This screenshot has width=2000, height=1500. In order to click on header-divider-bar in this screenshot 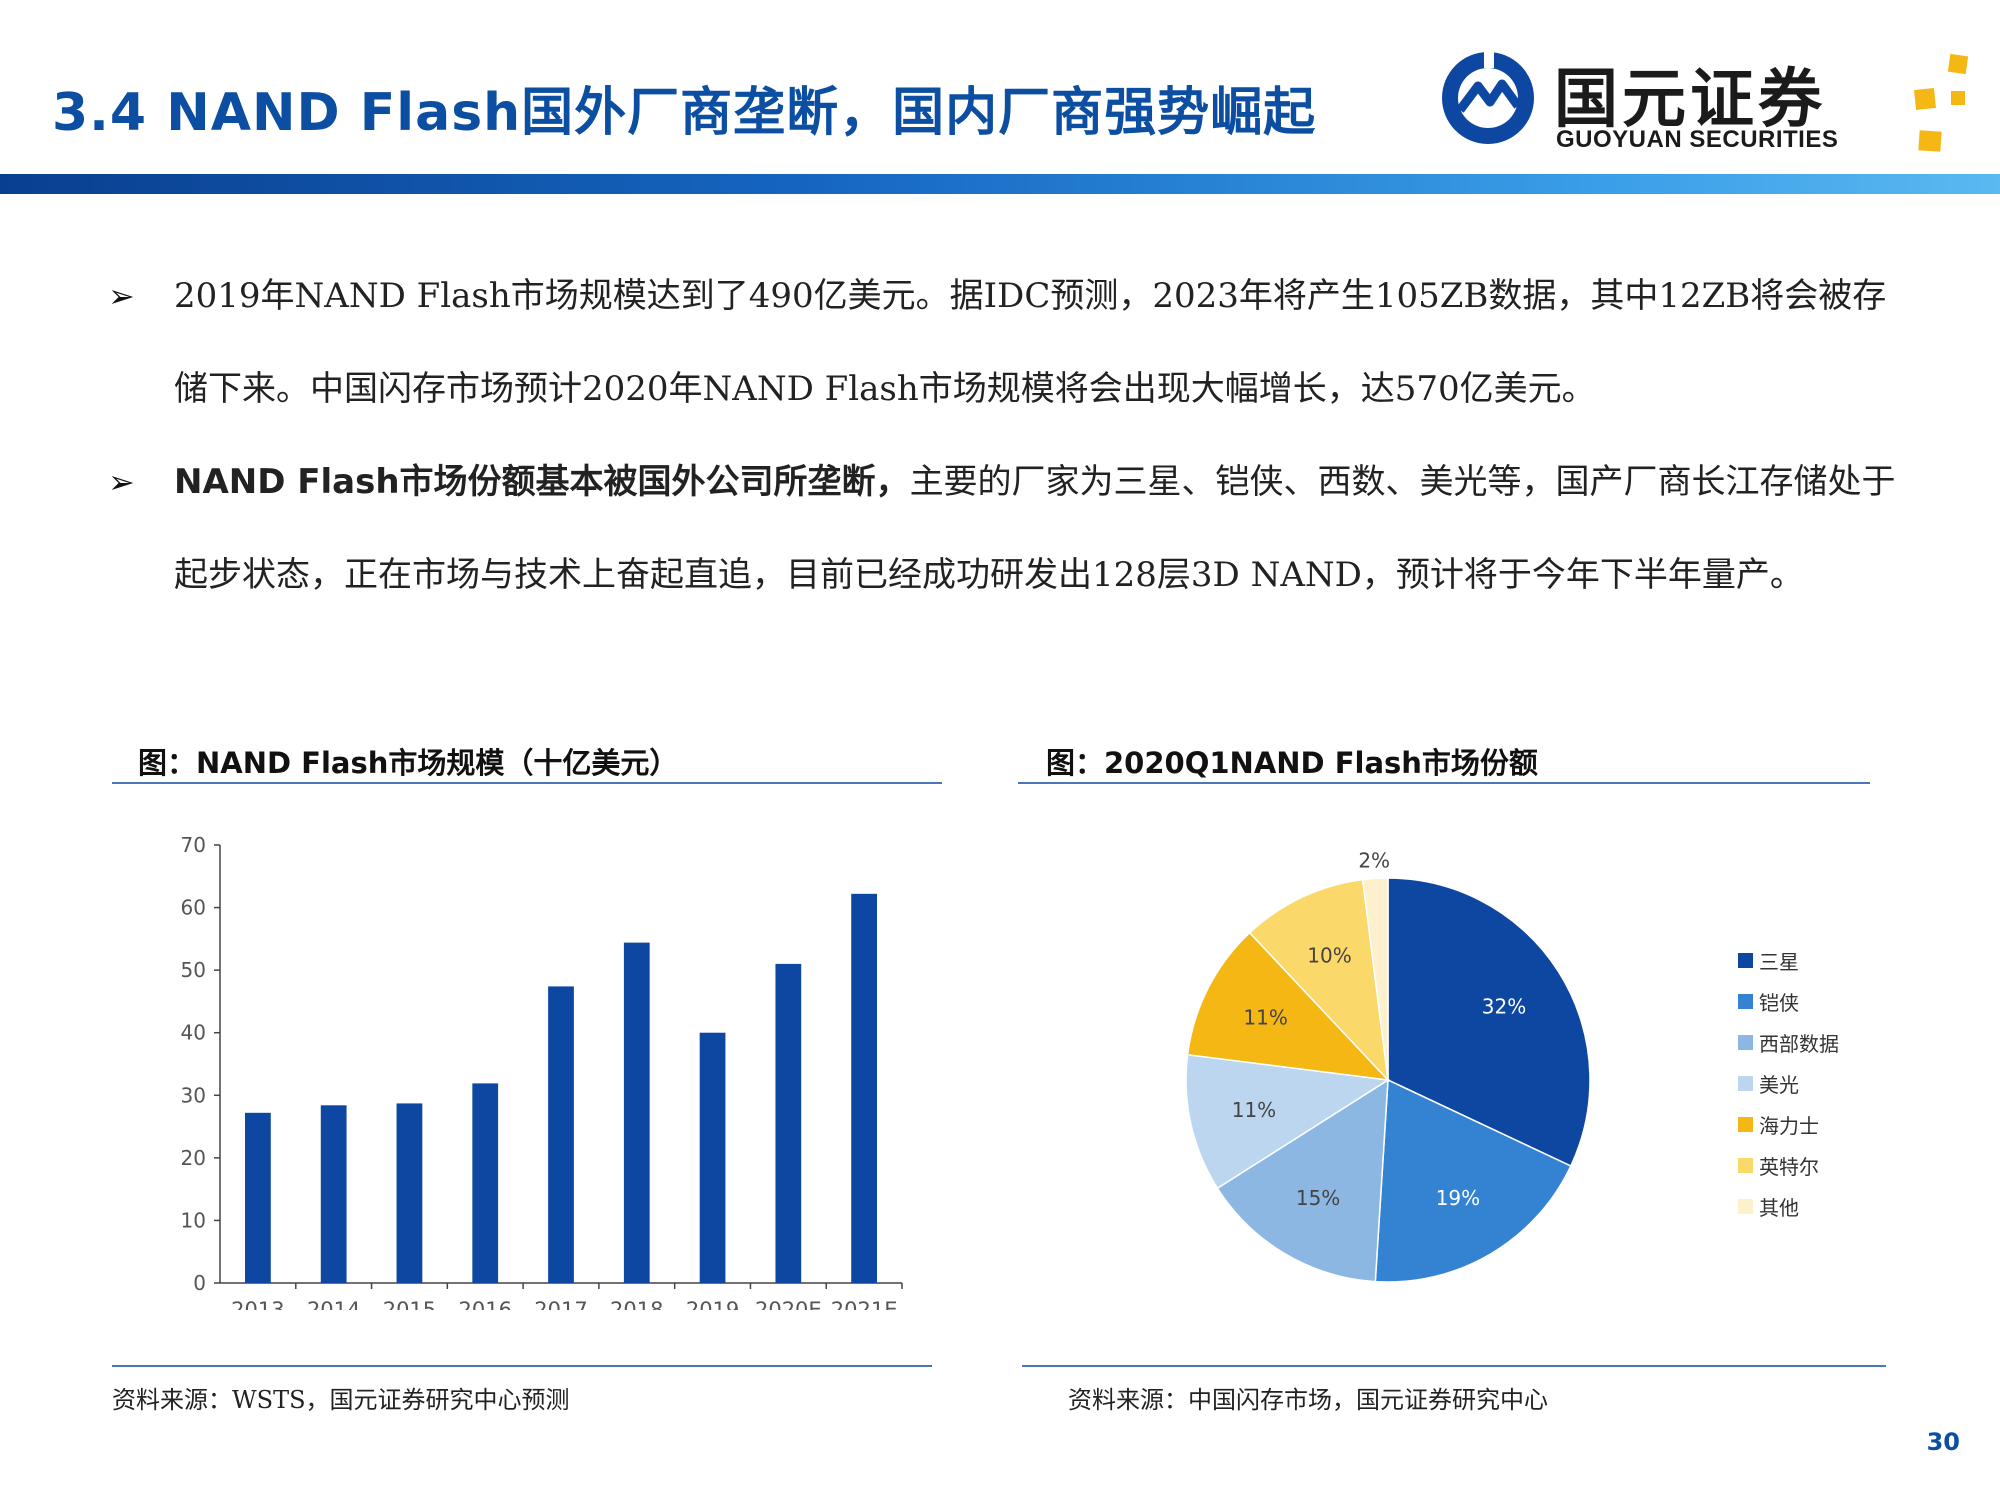, I will do `click(1000, 184)`.